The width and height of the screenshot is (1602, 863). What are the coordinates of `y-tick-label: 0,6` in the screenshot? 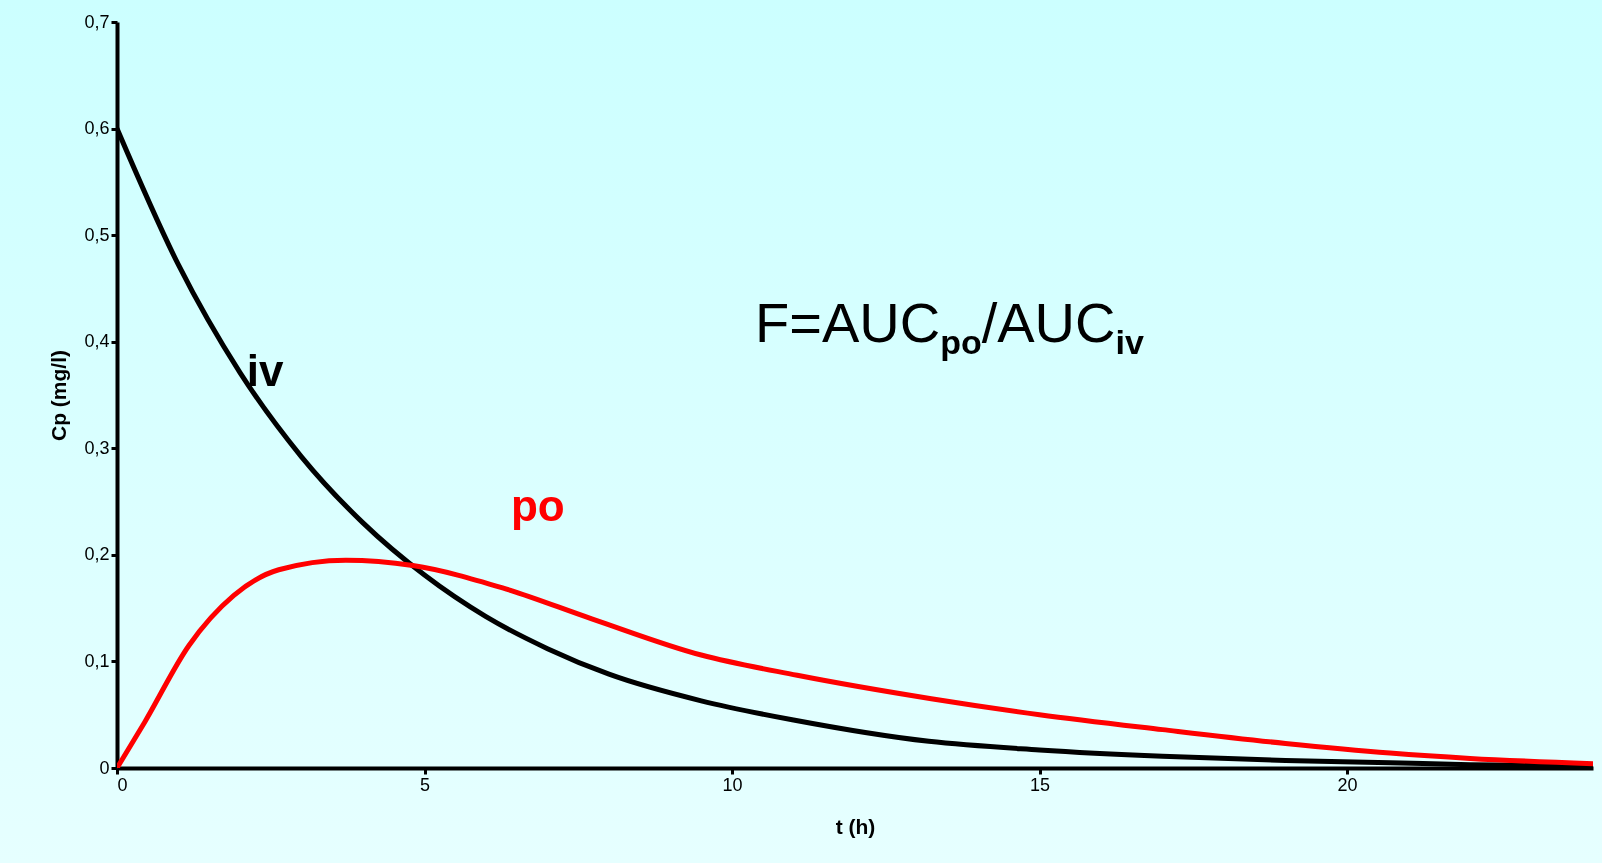 It's located at (97, 128).